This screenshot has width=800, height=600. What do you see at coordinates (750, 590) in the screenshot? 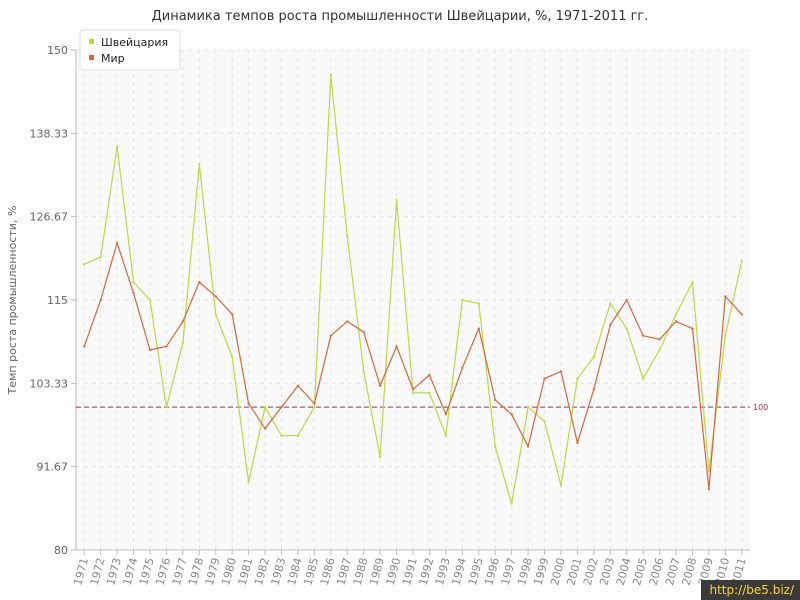
I see `watermark-link: http://be5.biz/` at bounding box center [750, 590].